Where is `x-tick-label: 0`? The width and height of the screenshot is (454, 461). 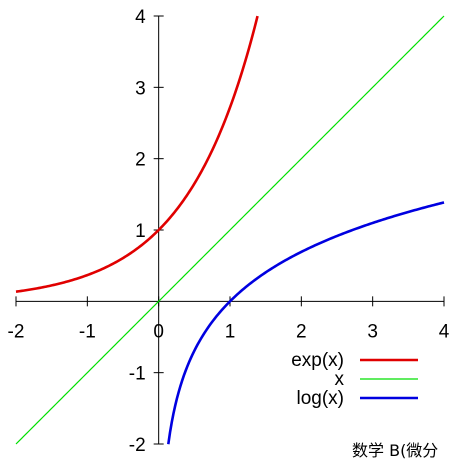 x-tick-label: 0 is located at coordinates (158, 331).